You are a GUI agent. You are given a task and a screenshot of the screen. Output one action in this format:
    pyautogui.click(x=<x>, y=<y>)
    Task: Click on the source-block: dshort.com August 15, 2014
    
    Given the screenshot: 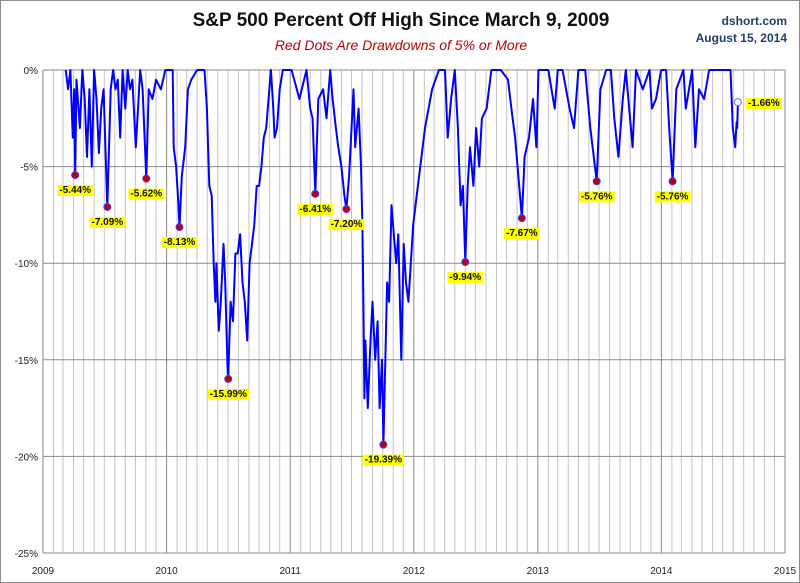 What is the action you would take?
    pyautogui.click(x=741, y=30)
    